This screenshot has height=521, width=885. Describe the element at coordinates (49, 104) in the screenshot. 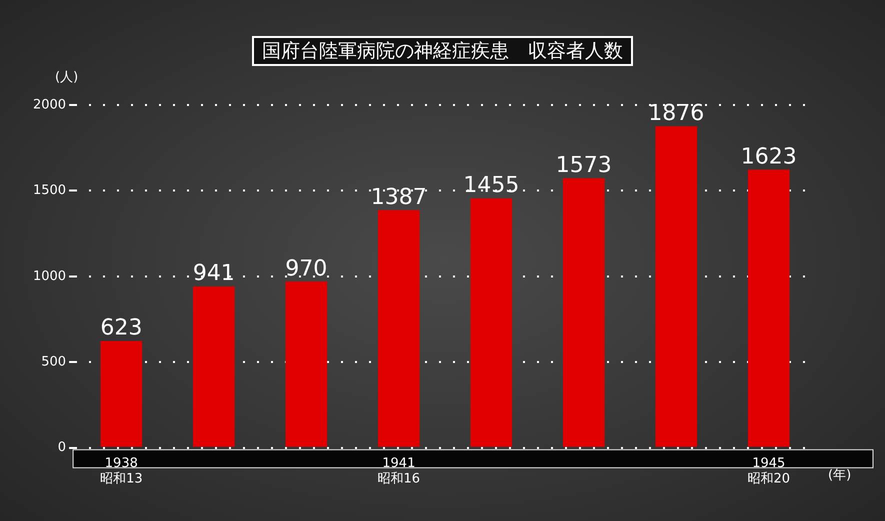

I see `y-tick-label: 2000` at that location.